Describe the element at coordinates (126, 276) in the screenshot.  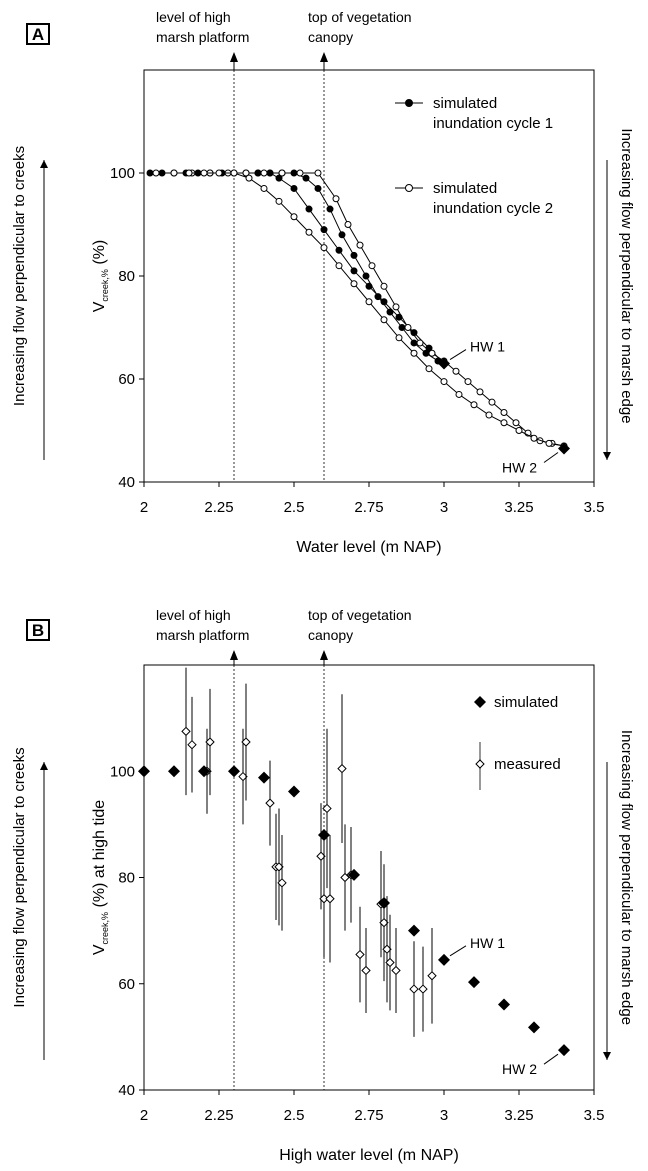
I see `y-tick-label: 80` at that location.